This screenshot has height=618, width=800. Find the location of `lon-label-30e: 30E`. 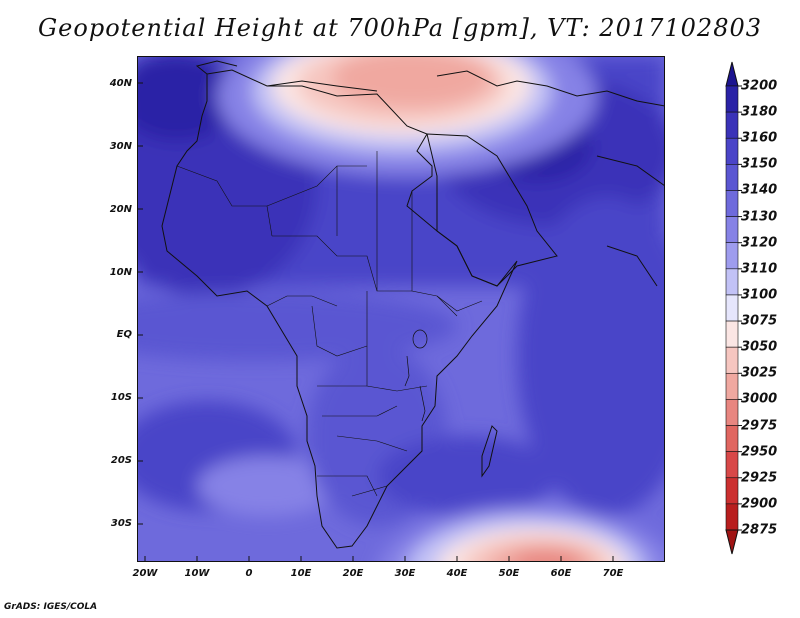

lon-label-30e: 30E is located at coordinates (405, 573).